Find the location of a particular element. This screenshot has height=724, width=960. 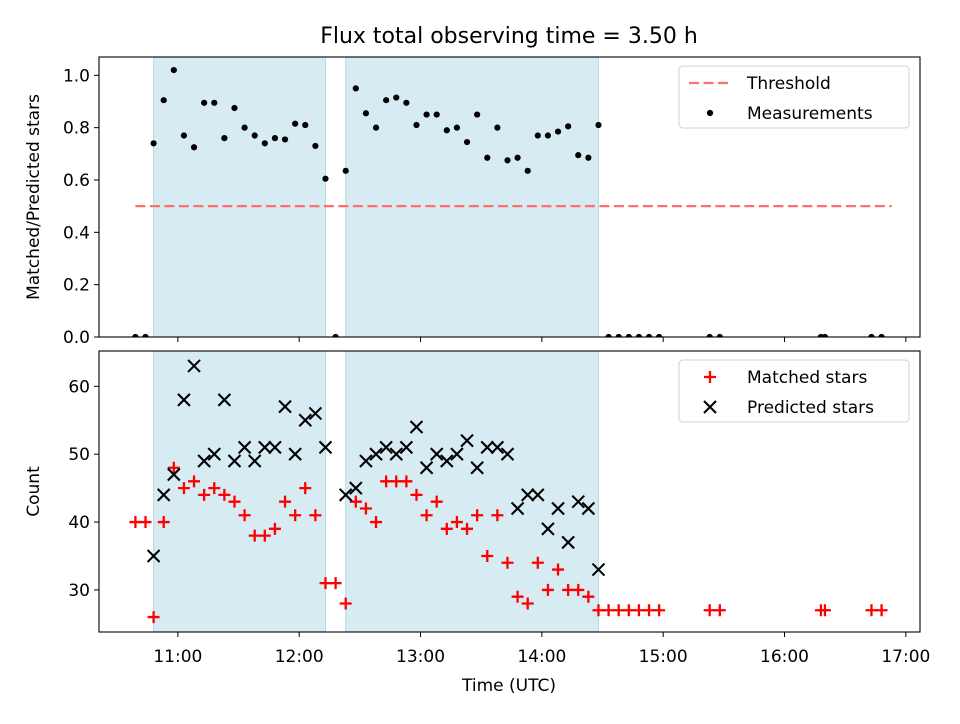

legend-label: Measurements is located at coordinates (810, 114).